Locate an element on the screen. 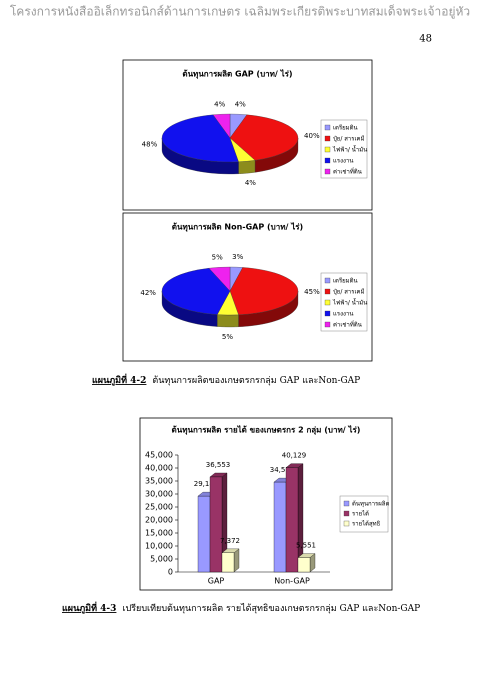 Image resolution: width=480 pixels, height=679 pixels. data-label: 34,578 is located at coordinates (282, 470).